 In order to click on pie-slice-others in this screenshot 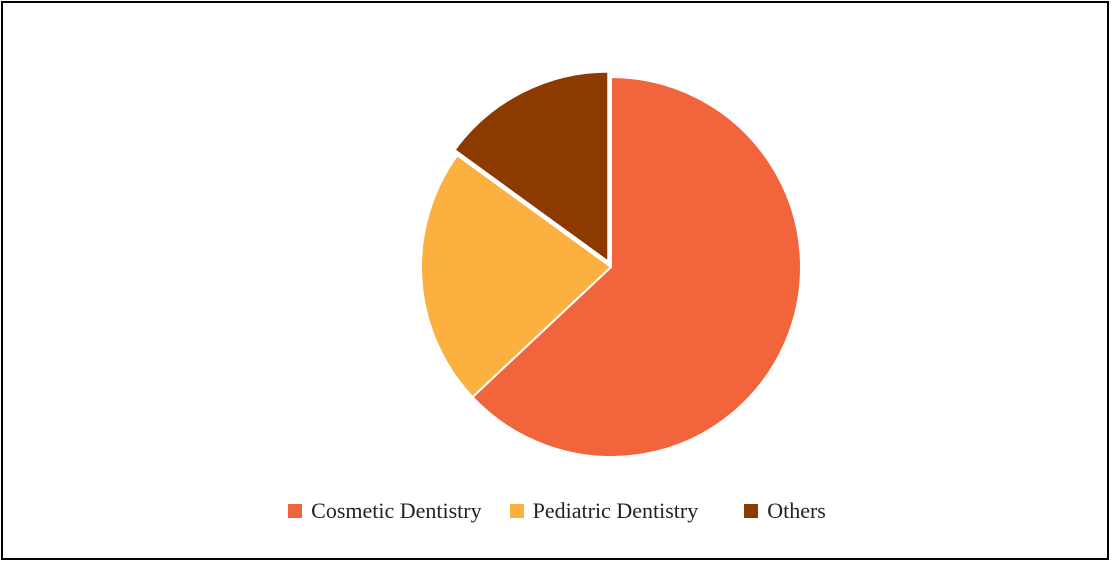, I will do `click(531, 167)`.